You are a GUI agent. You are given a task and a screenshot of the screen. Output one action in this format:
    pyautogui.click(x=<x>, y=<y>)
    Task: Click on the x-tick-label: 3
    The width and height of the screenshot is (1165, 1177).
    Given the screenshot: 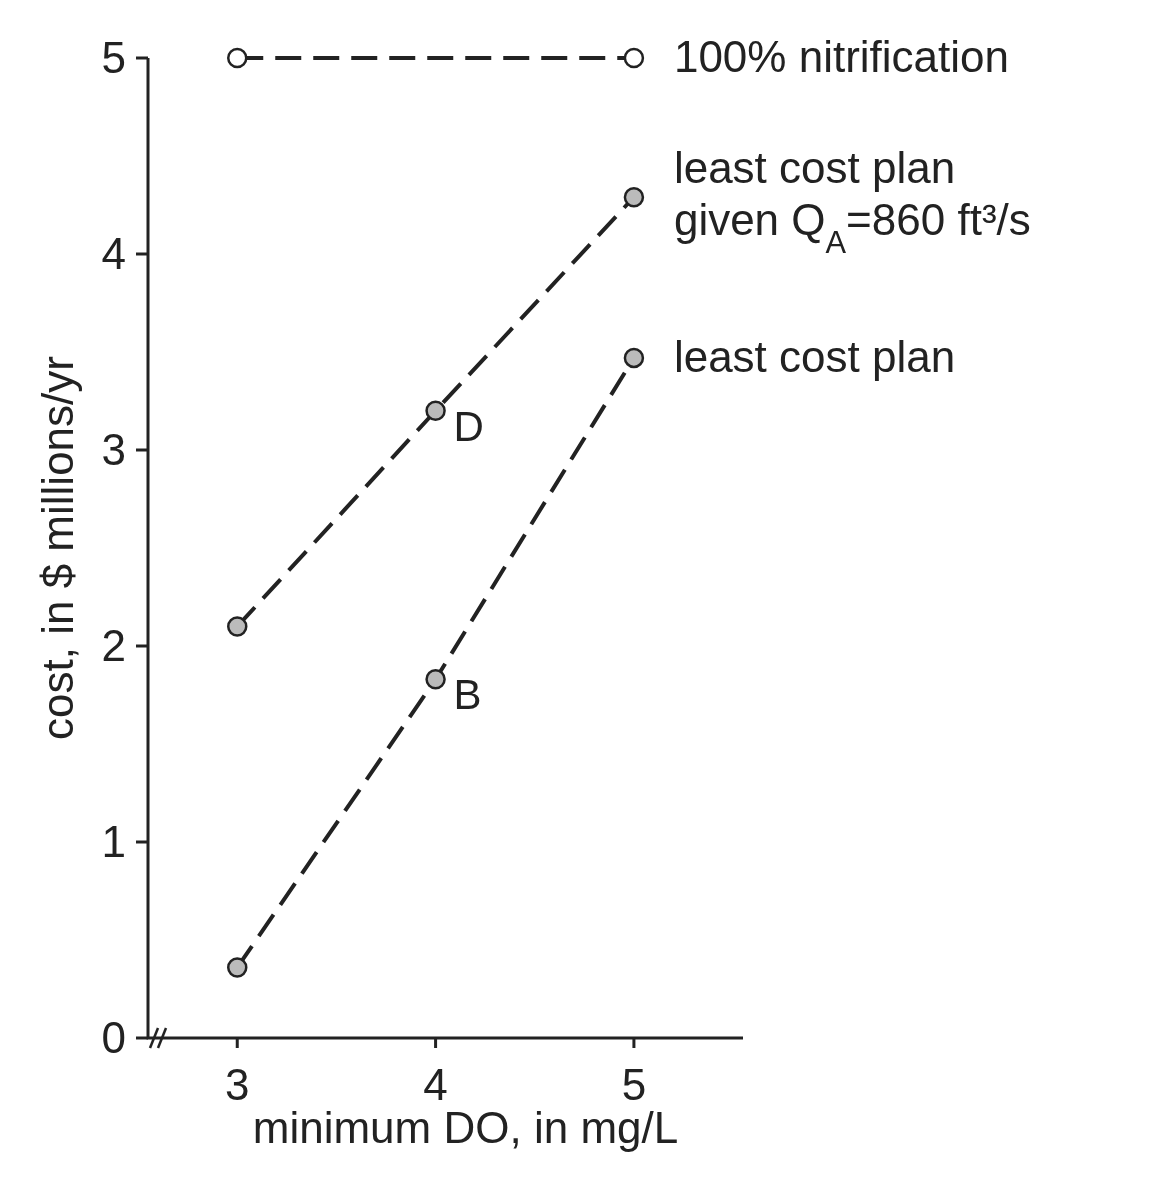 What is the action you would take?
    pyautogui.click(x=237, y=1084)
    